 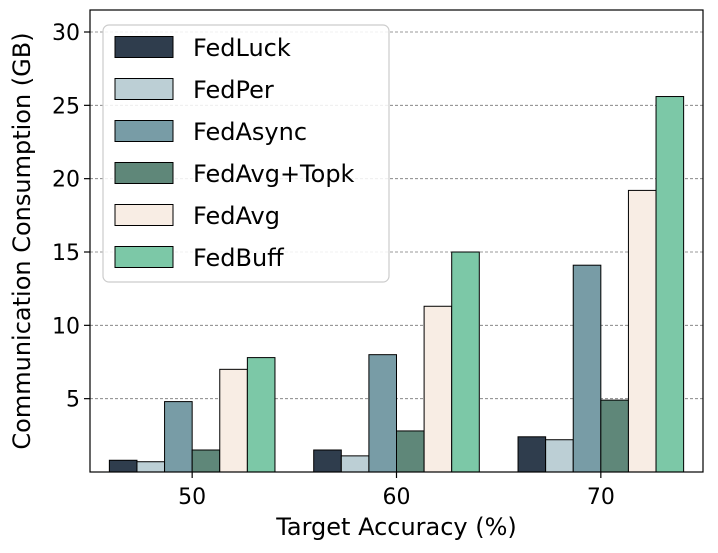 What do you see at coordinates (274, 174) in the screenshot?
I see `legend-label: FedAvg+Topk` at bounding box center [274, 174].